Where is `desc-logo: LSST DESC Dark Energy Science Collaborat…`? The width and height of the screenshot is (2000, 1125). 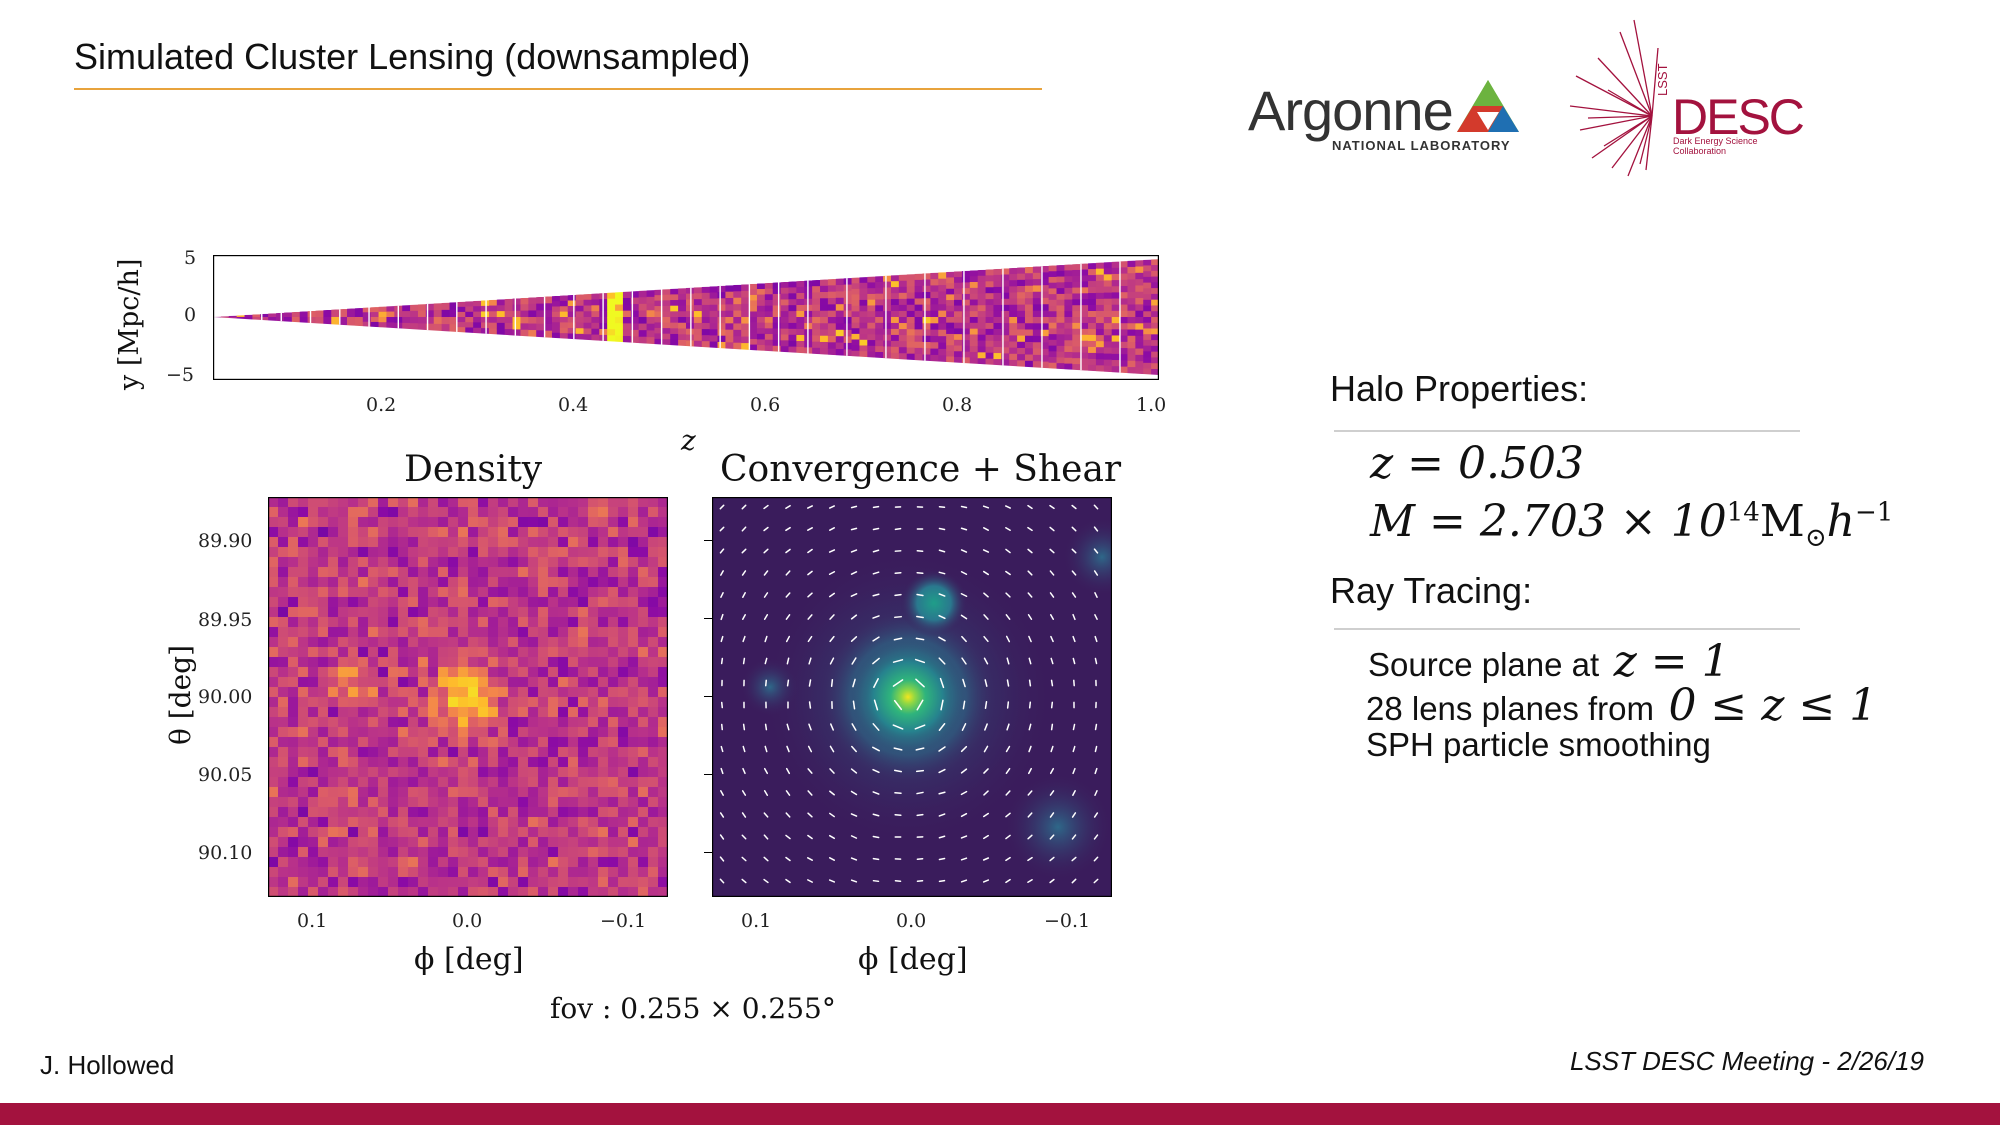
desc-logo: LSST DESC Dark Energy Science Collaborat… is located at coordinates (1688, 98).